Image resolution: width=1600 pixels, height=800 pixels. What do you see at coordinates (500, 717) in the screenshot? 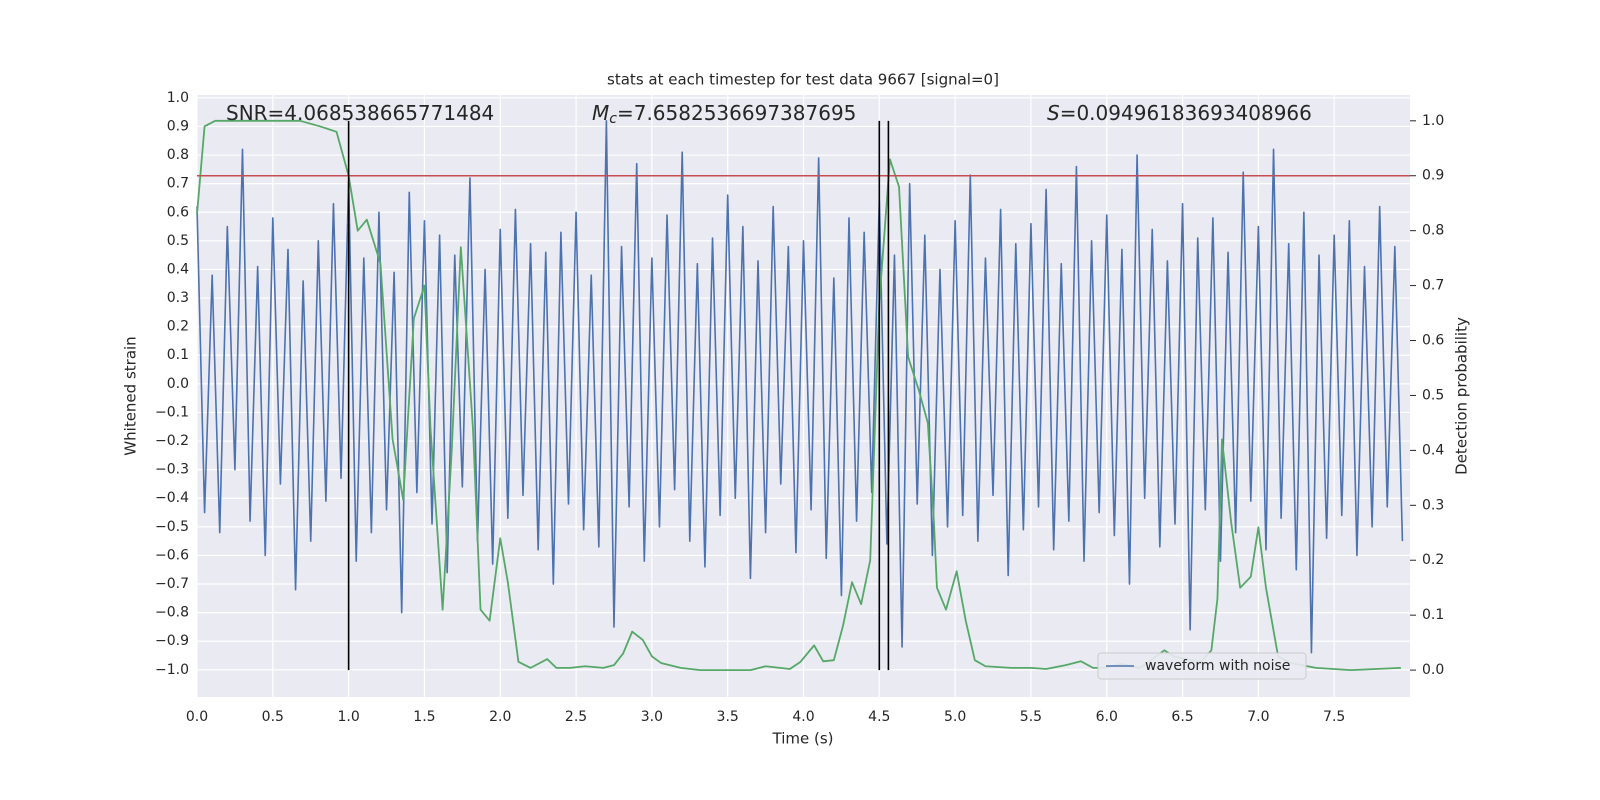
I see `x-tick-label: 2.0` at bounding box center [500, 717].